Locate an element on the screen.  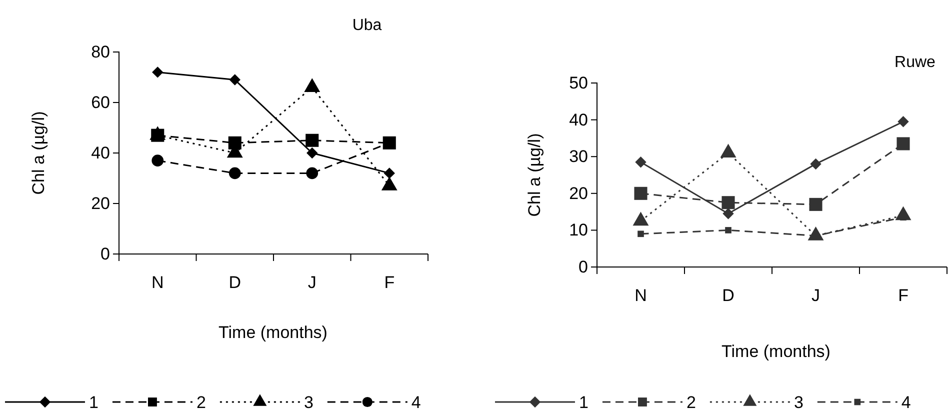
chart-title: Uba is located at coordinates (367, 25).